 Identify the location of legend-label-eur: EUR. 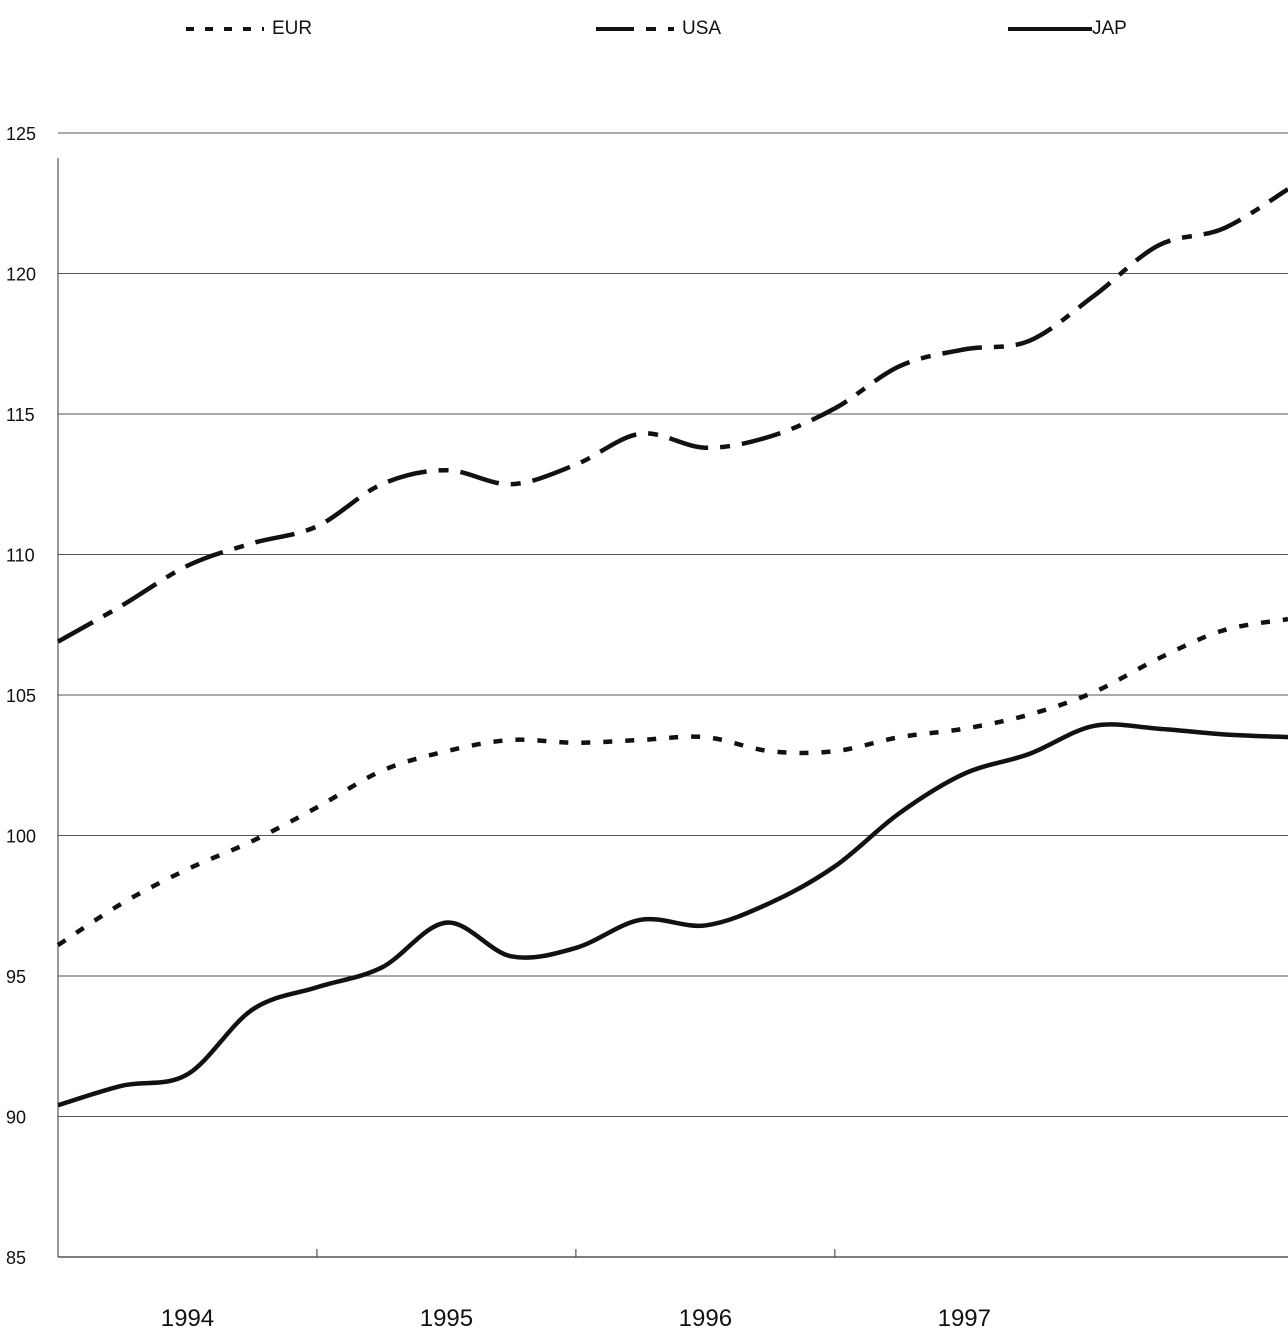
(292, 28).